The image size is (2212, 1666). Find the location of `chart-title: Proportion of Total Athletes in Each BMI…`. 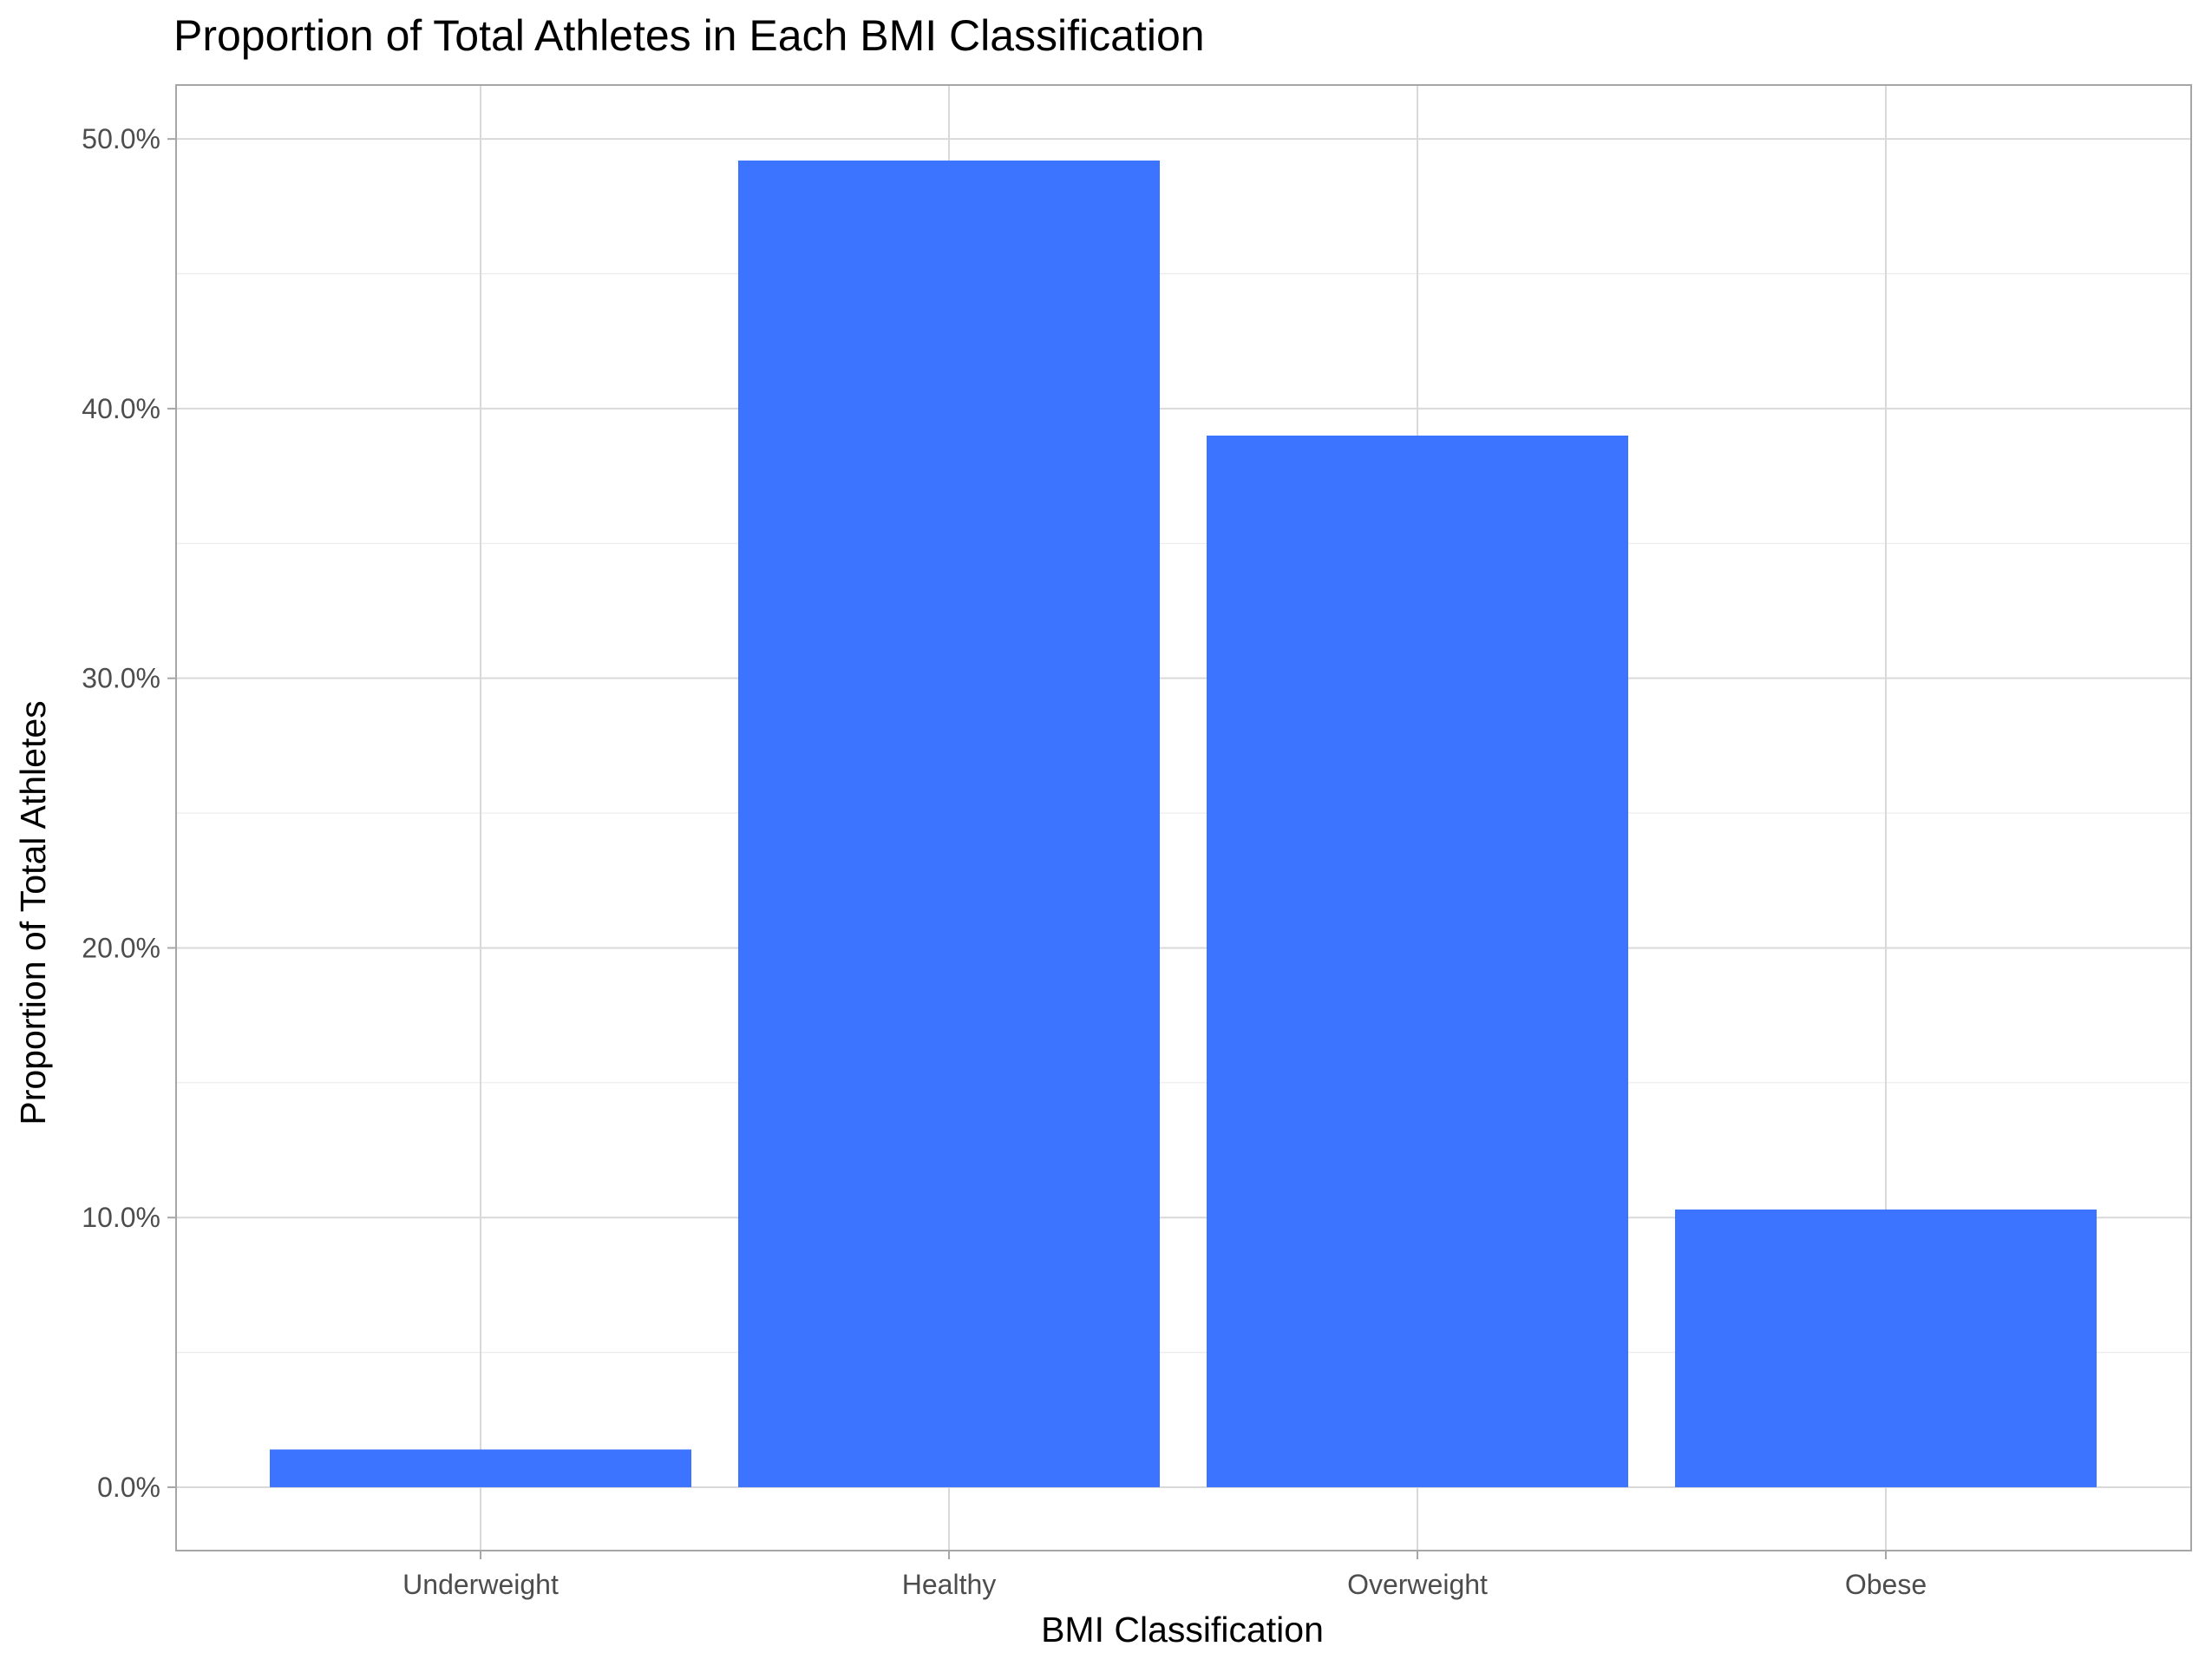

chart-title: Proportion of Total Athletes in Each BMI… is located at coordinates (689, 35).